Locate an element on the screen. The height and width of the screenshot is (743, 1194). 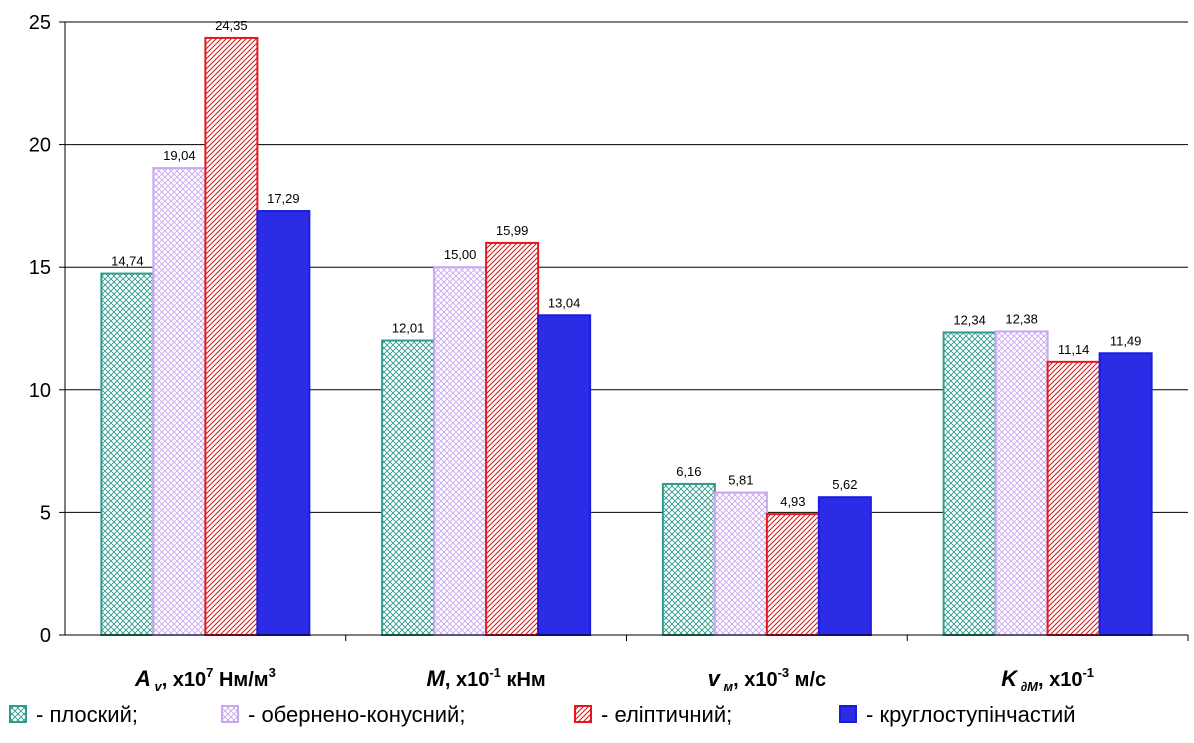
bar-m-s3 is located at coordinates (512, 438).